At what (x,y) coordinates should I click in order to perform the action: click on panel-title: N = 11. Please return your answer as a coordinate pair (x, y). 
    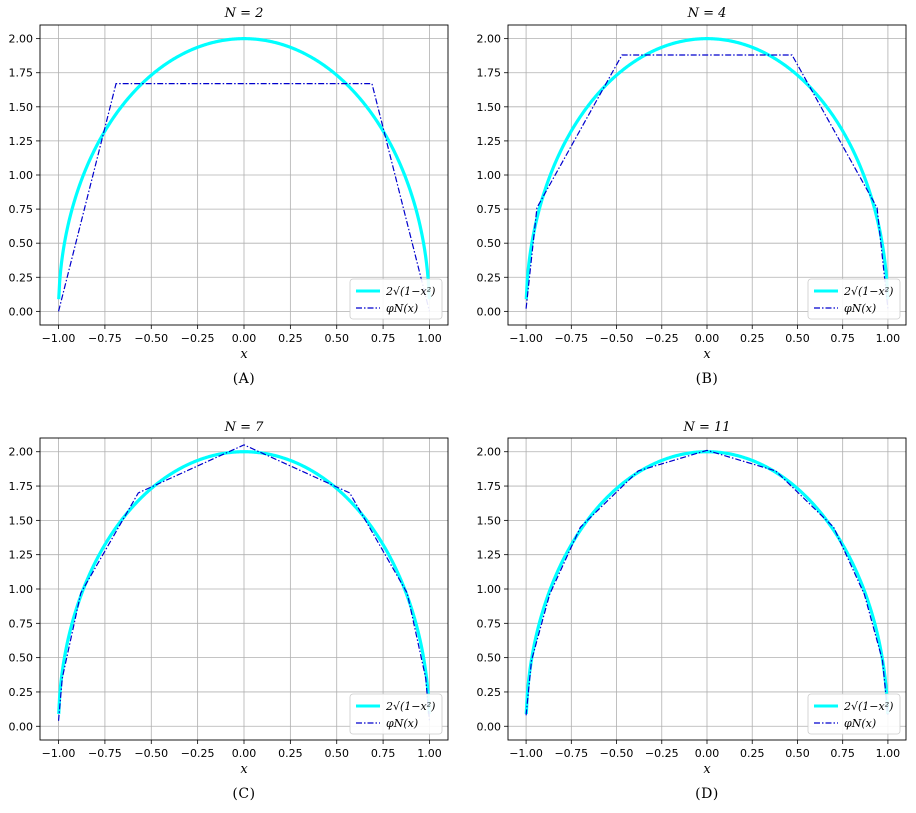
    Looking at the image, I should click on (706, 427).